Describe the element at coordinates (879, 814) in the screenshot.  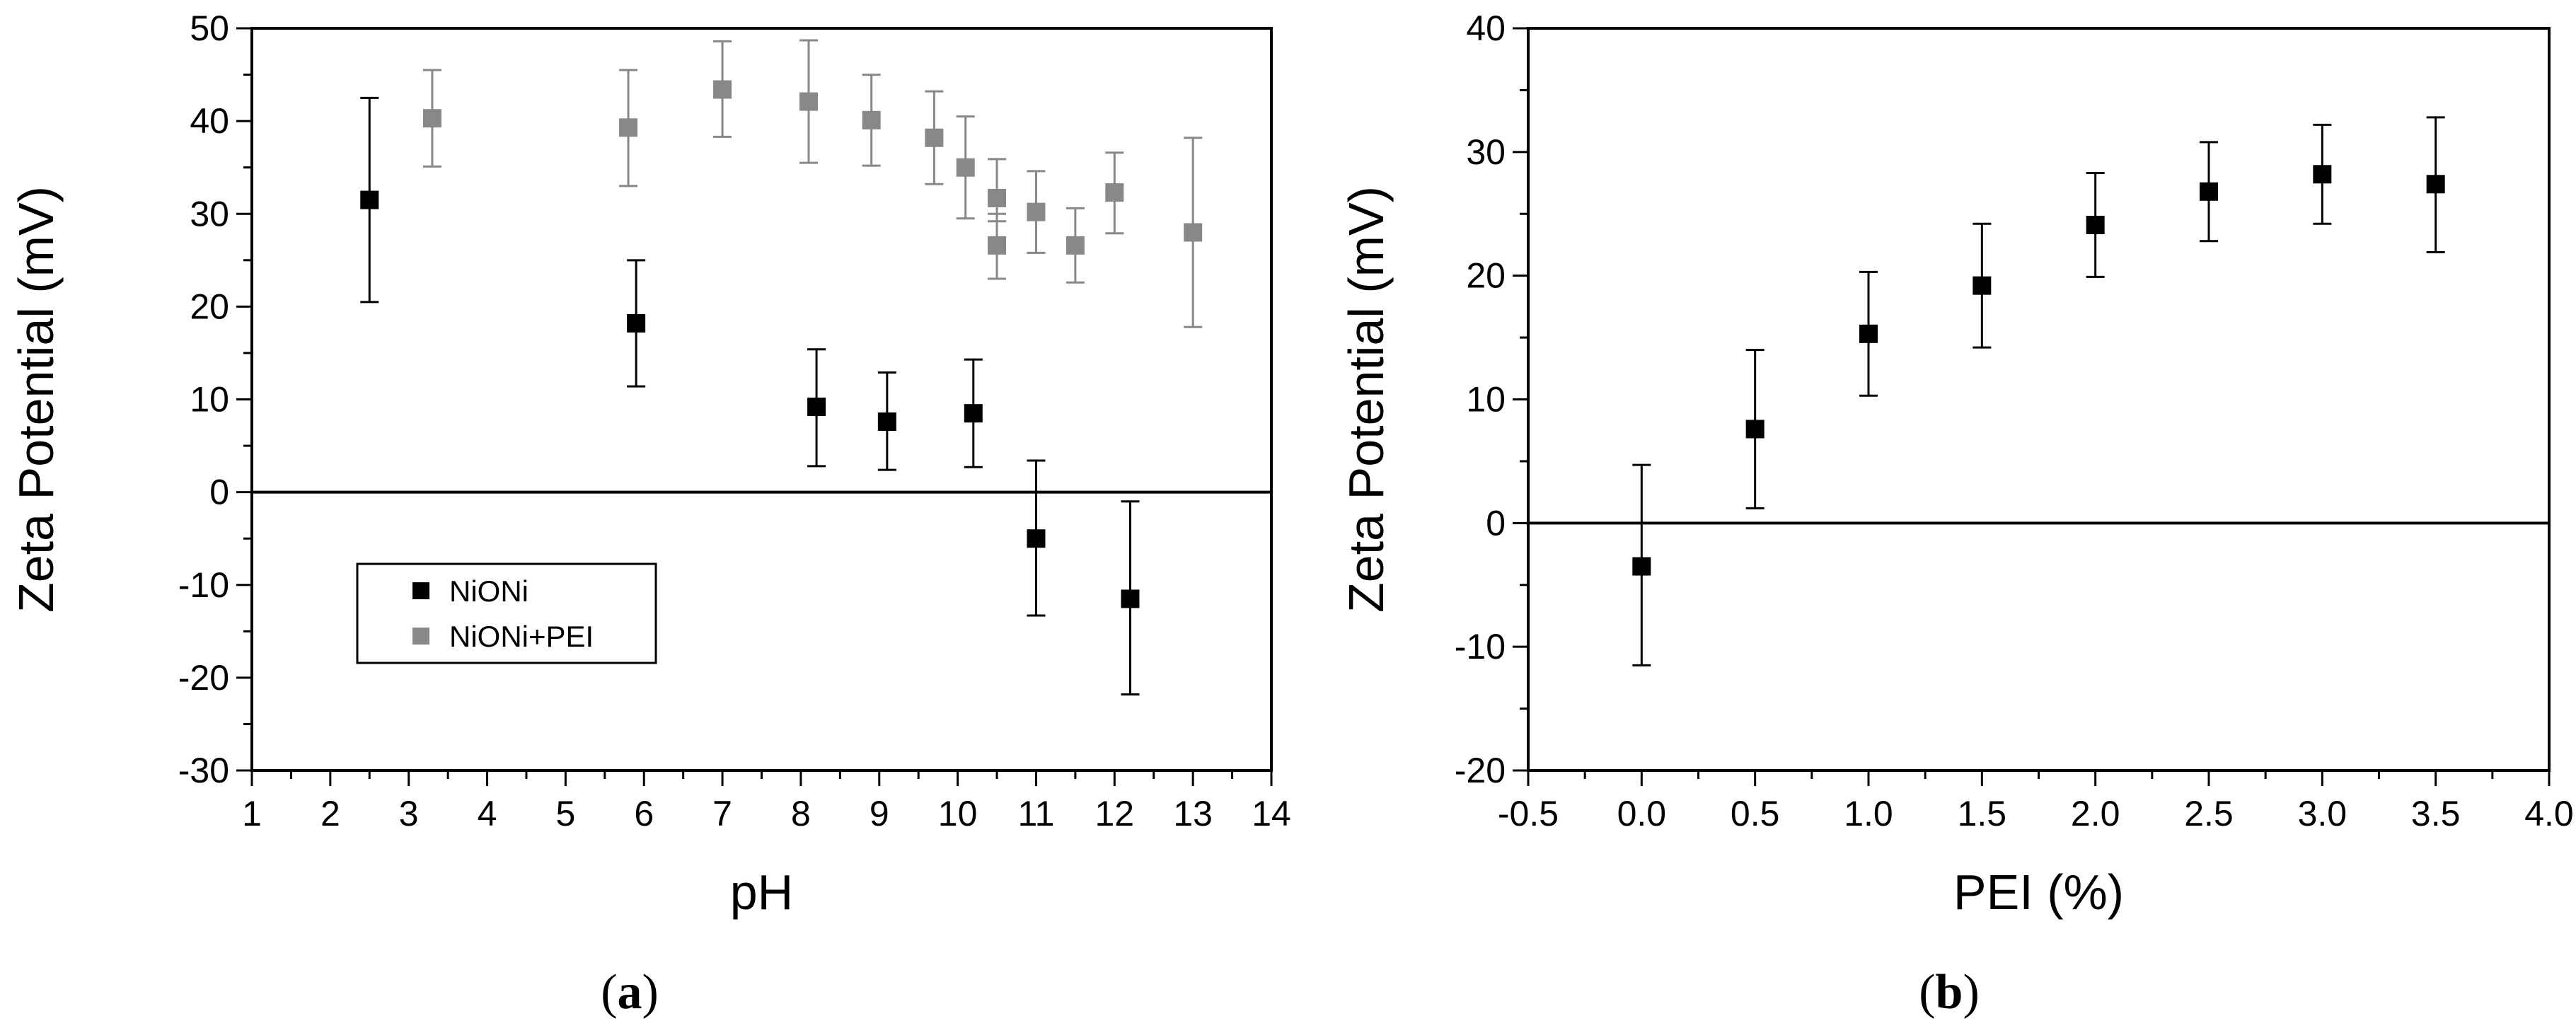
I see `x-tick-label: 9` at that location.